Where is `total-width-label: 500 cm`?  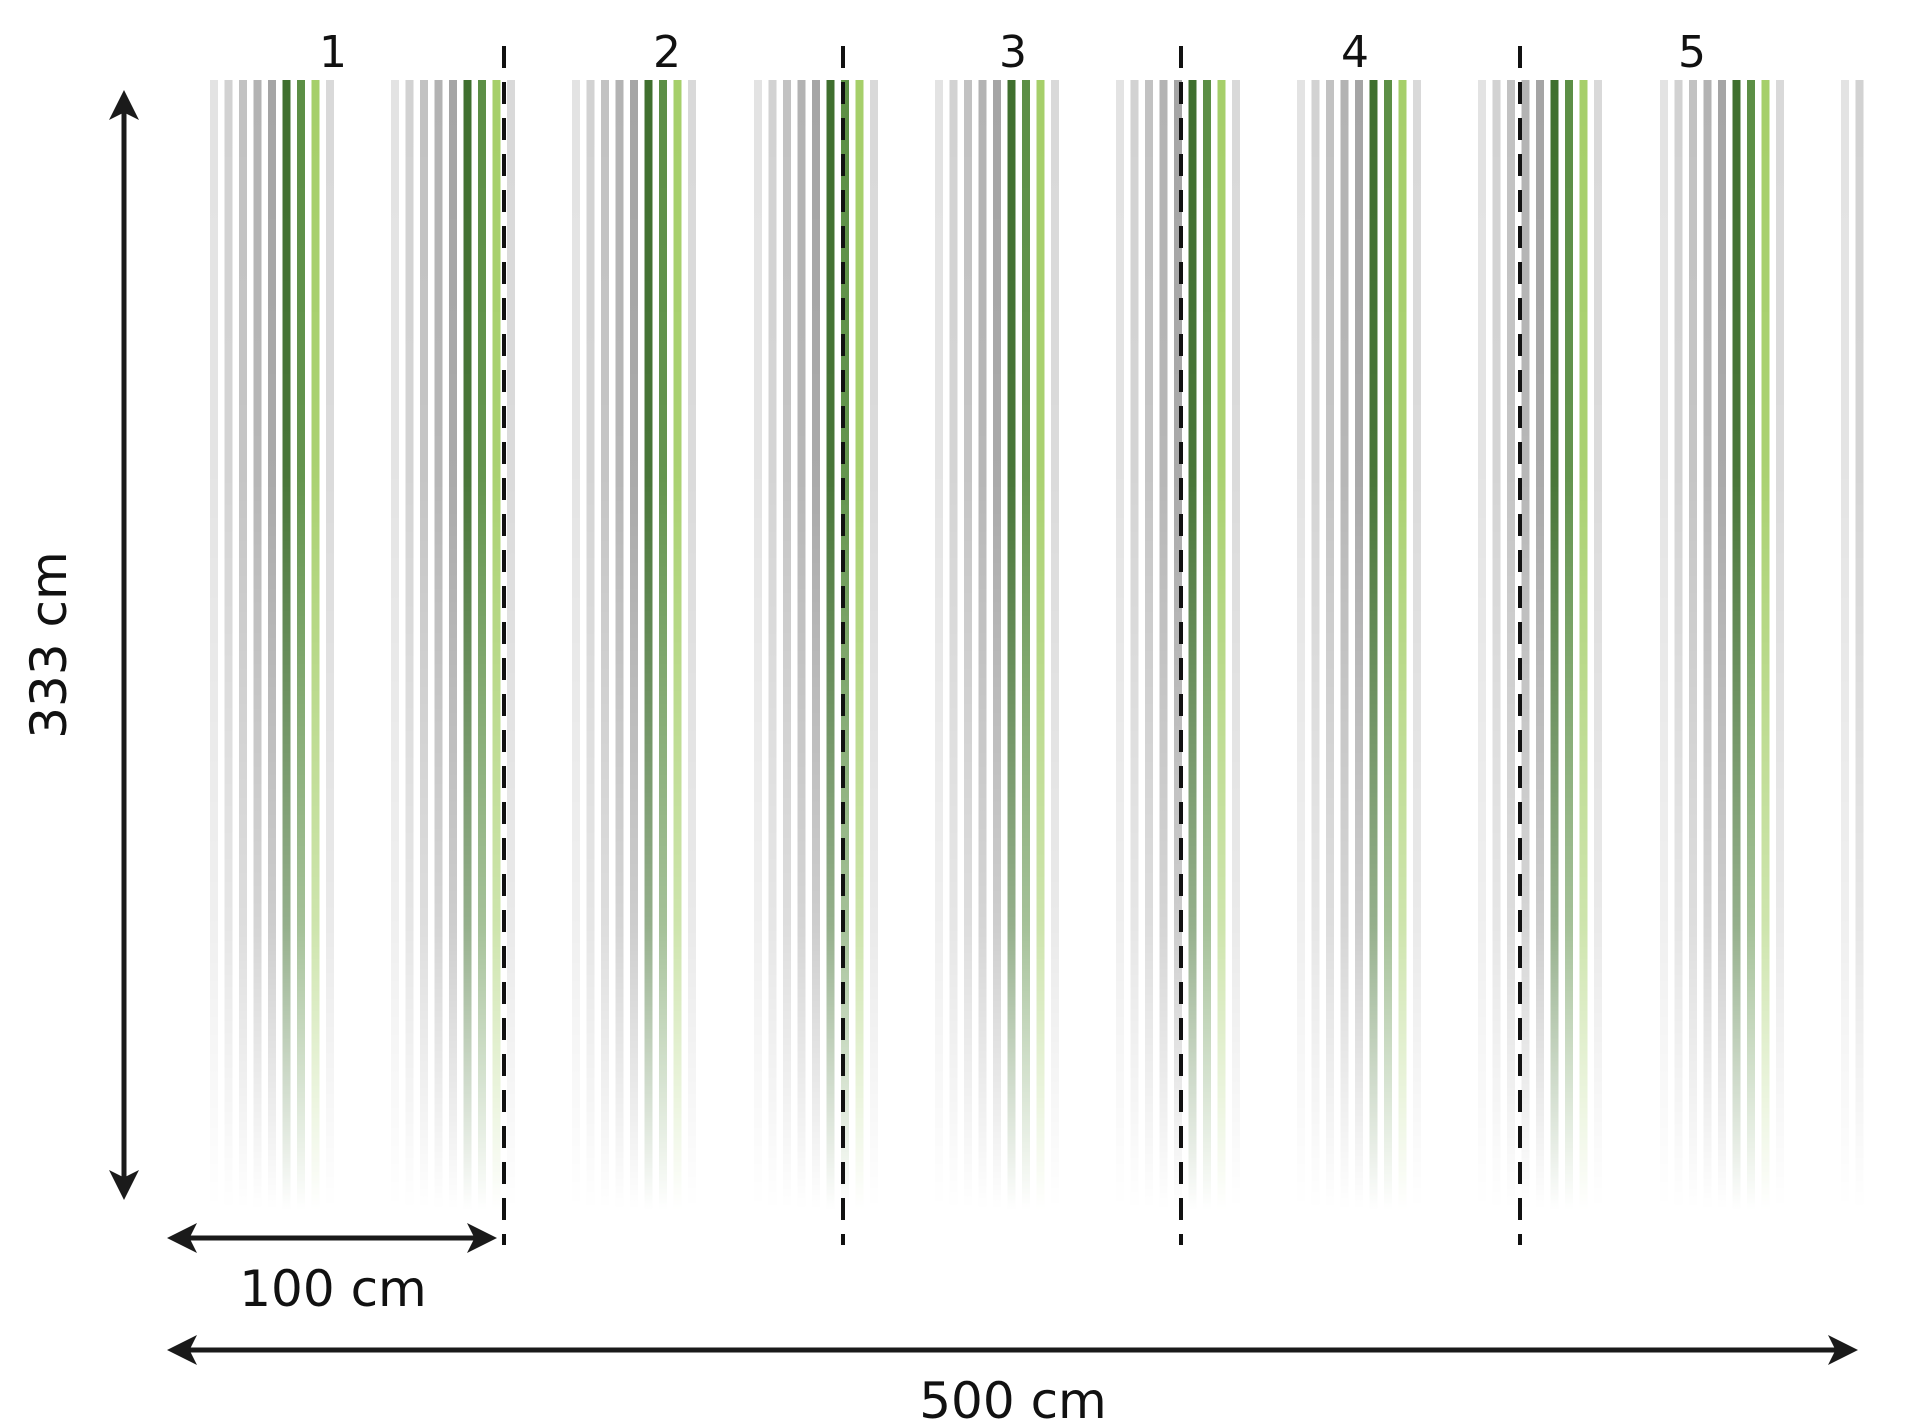 total-width-label: 500 cm is located at coordinates (1013, 1395).